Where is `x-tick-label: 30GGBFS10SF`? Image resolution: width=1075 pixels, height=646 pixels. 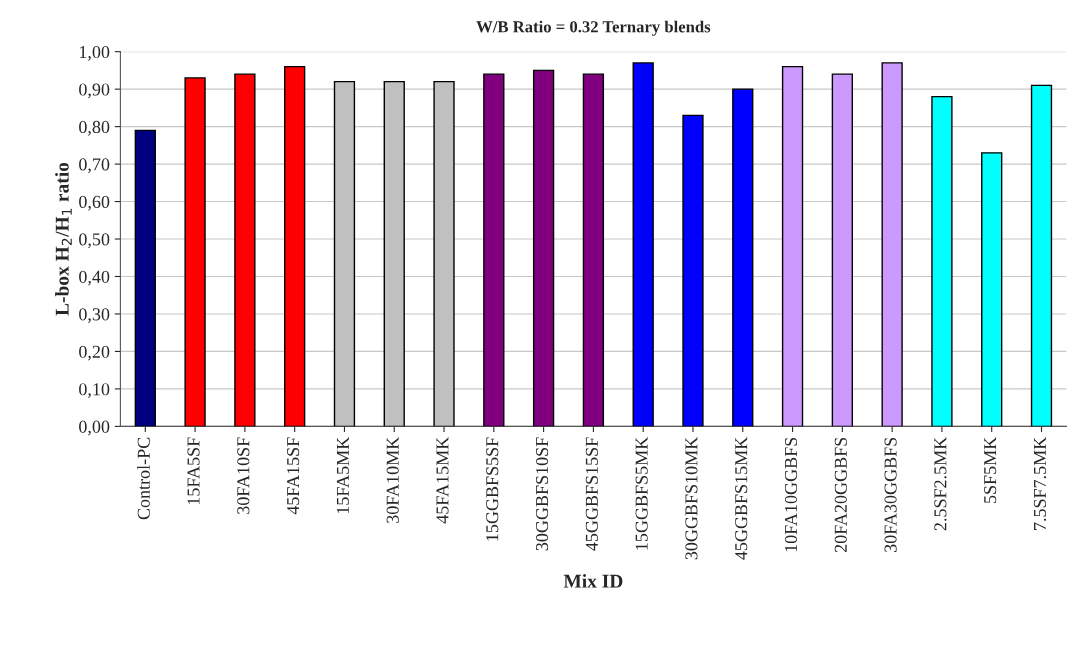
x-tick-label: 30GGBFS10SF is located at coordinates (542, 494).